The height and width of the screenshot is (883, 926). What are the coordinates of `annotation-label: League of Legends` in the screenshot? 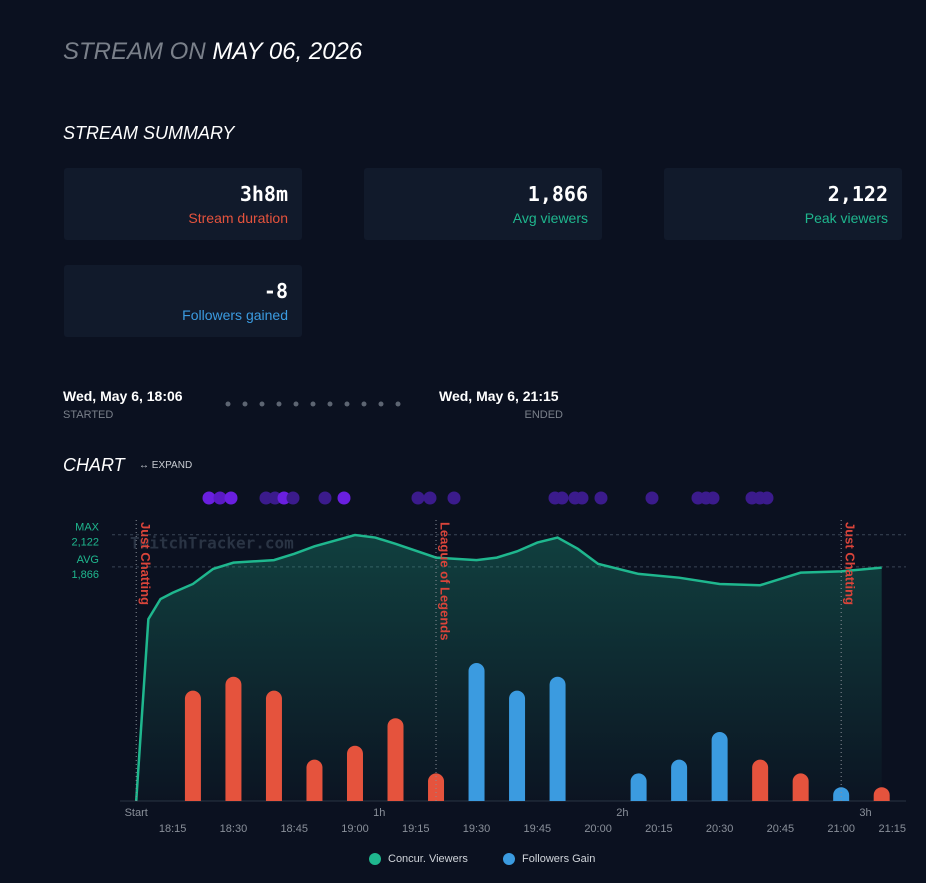 It's located at (445, 581).